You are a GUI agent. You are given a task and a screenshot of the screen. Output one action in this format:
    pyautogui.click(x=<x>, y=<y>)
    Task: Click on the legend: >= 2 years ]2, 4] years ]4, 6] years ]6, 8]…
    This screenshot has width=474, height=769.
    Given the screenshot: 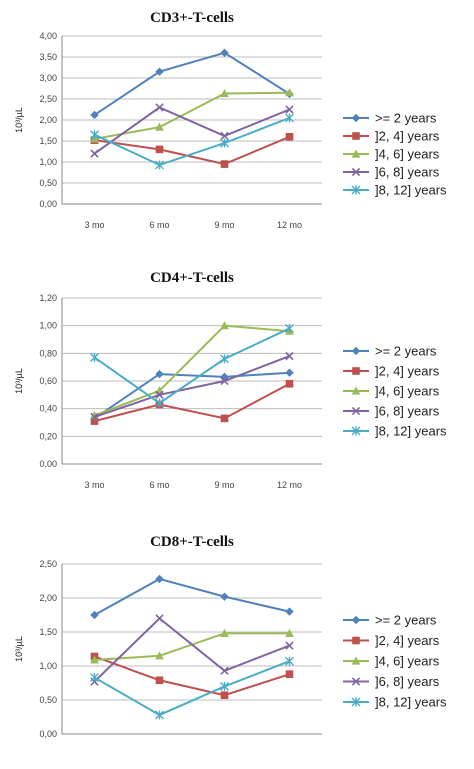 What is the action you would take?
    pyautogui.click(x=395, y=154)
    